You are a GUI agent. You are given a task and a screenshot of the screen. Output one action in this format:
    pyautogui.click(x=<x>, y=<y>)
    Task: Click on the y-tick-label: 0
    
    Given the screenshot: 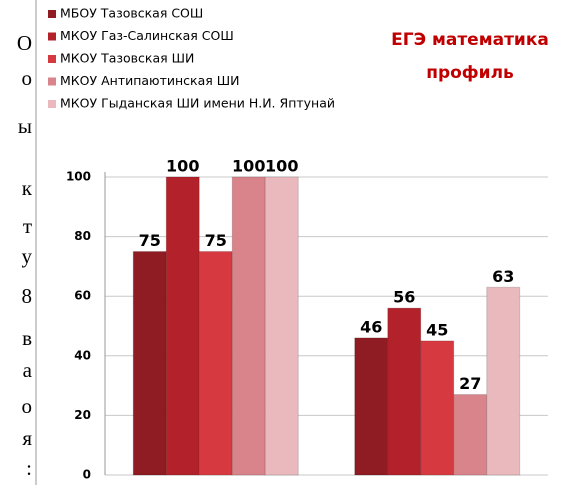 What is the action you would take?
    pyautogui.click(x=87, y=475)
    